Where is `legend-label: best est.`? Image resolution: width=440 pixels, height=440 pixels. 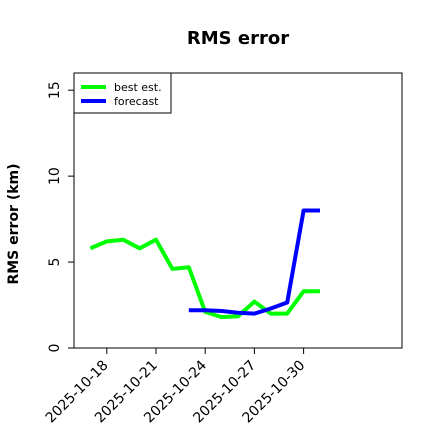
legend-label: best est. is located at coordinates (138, 87).